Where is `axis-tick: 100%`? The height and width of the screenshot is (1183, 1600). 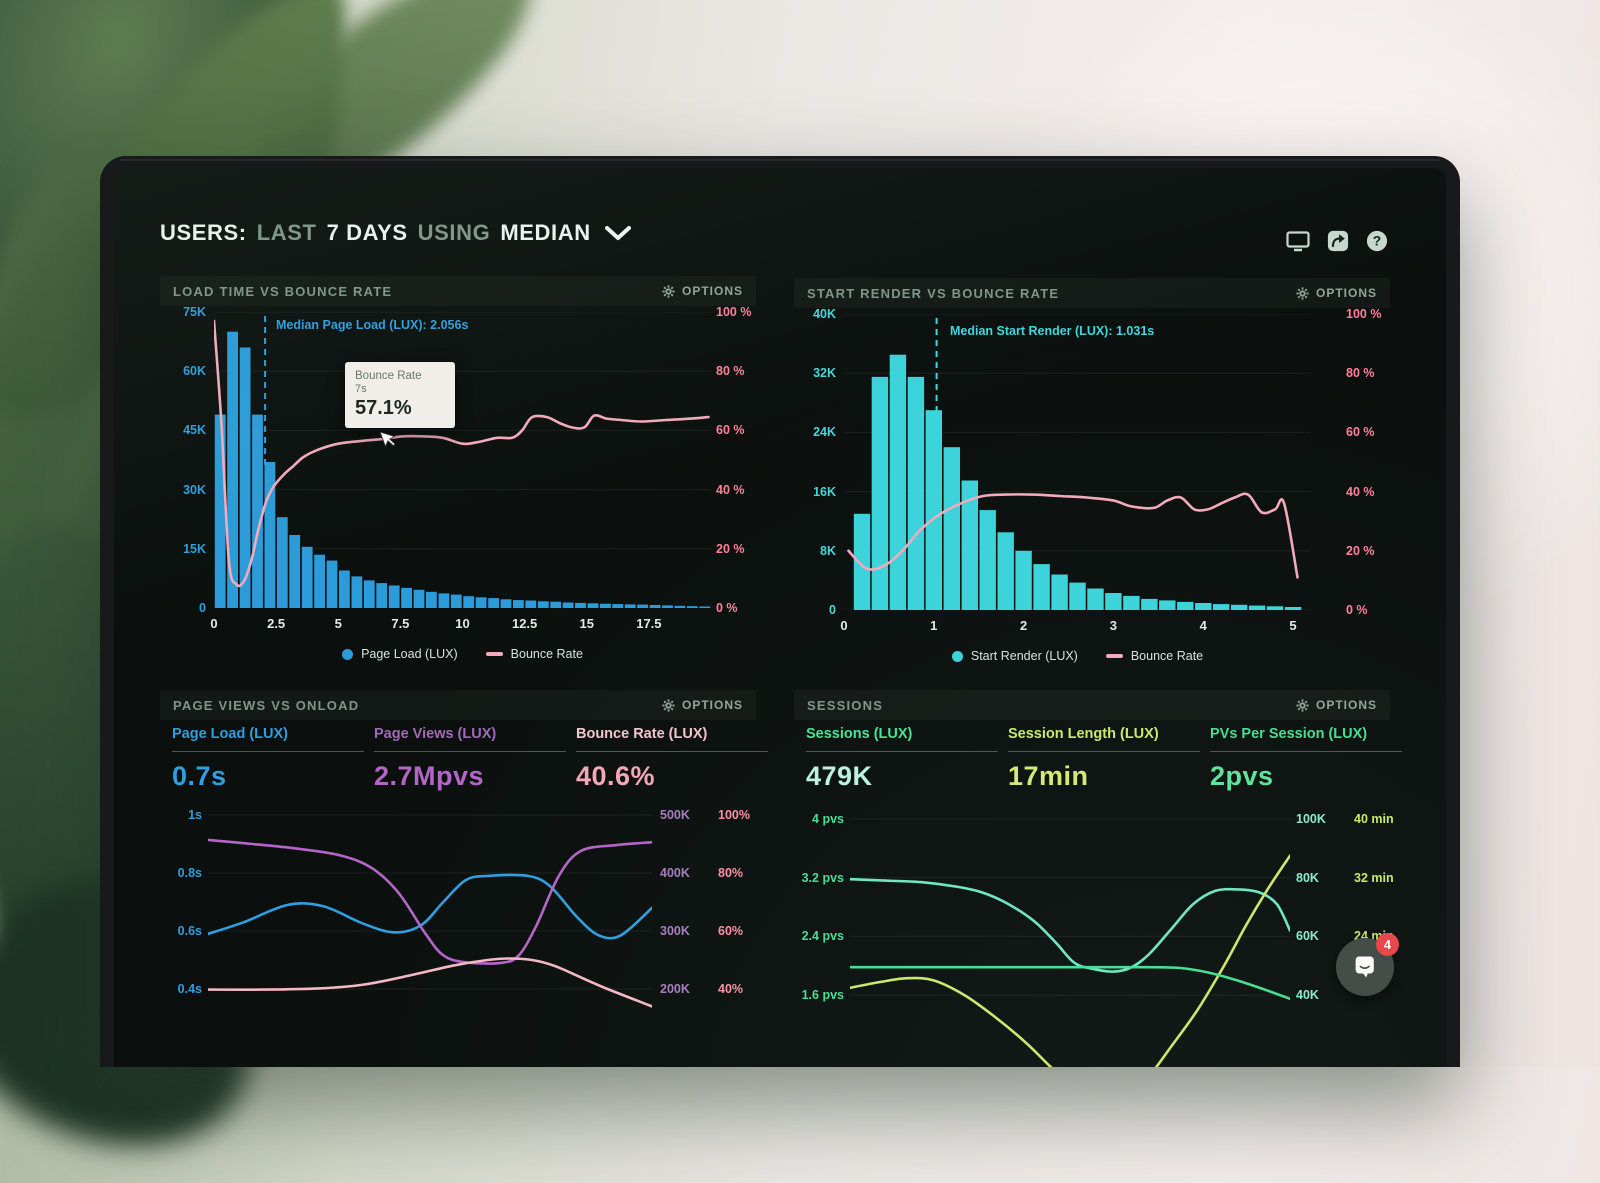 axis-tick: 100% is located at coordinates (734, 814).